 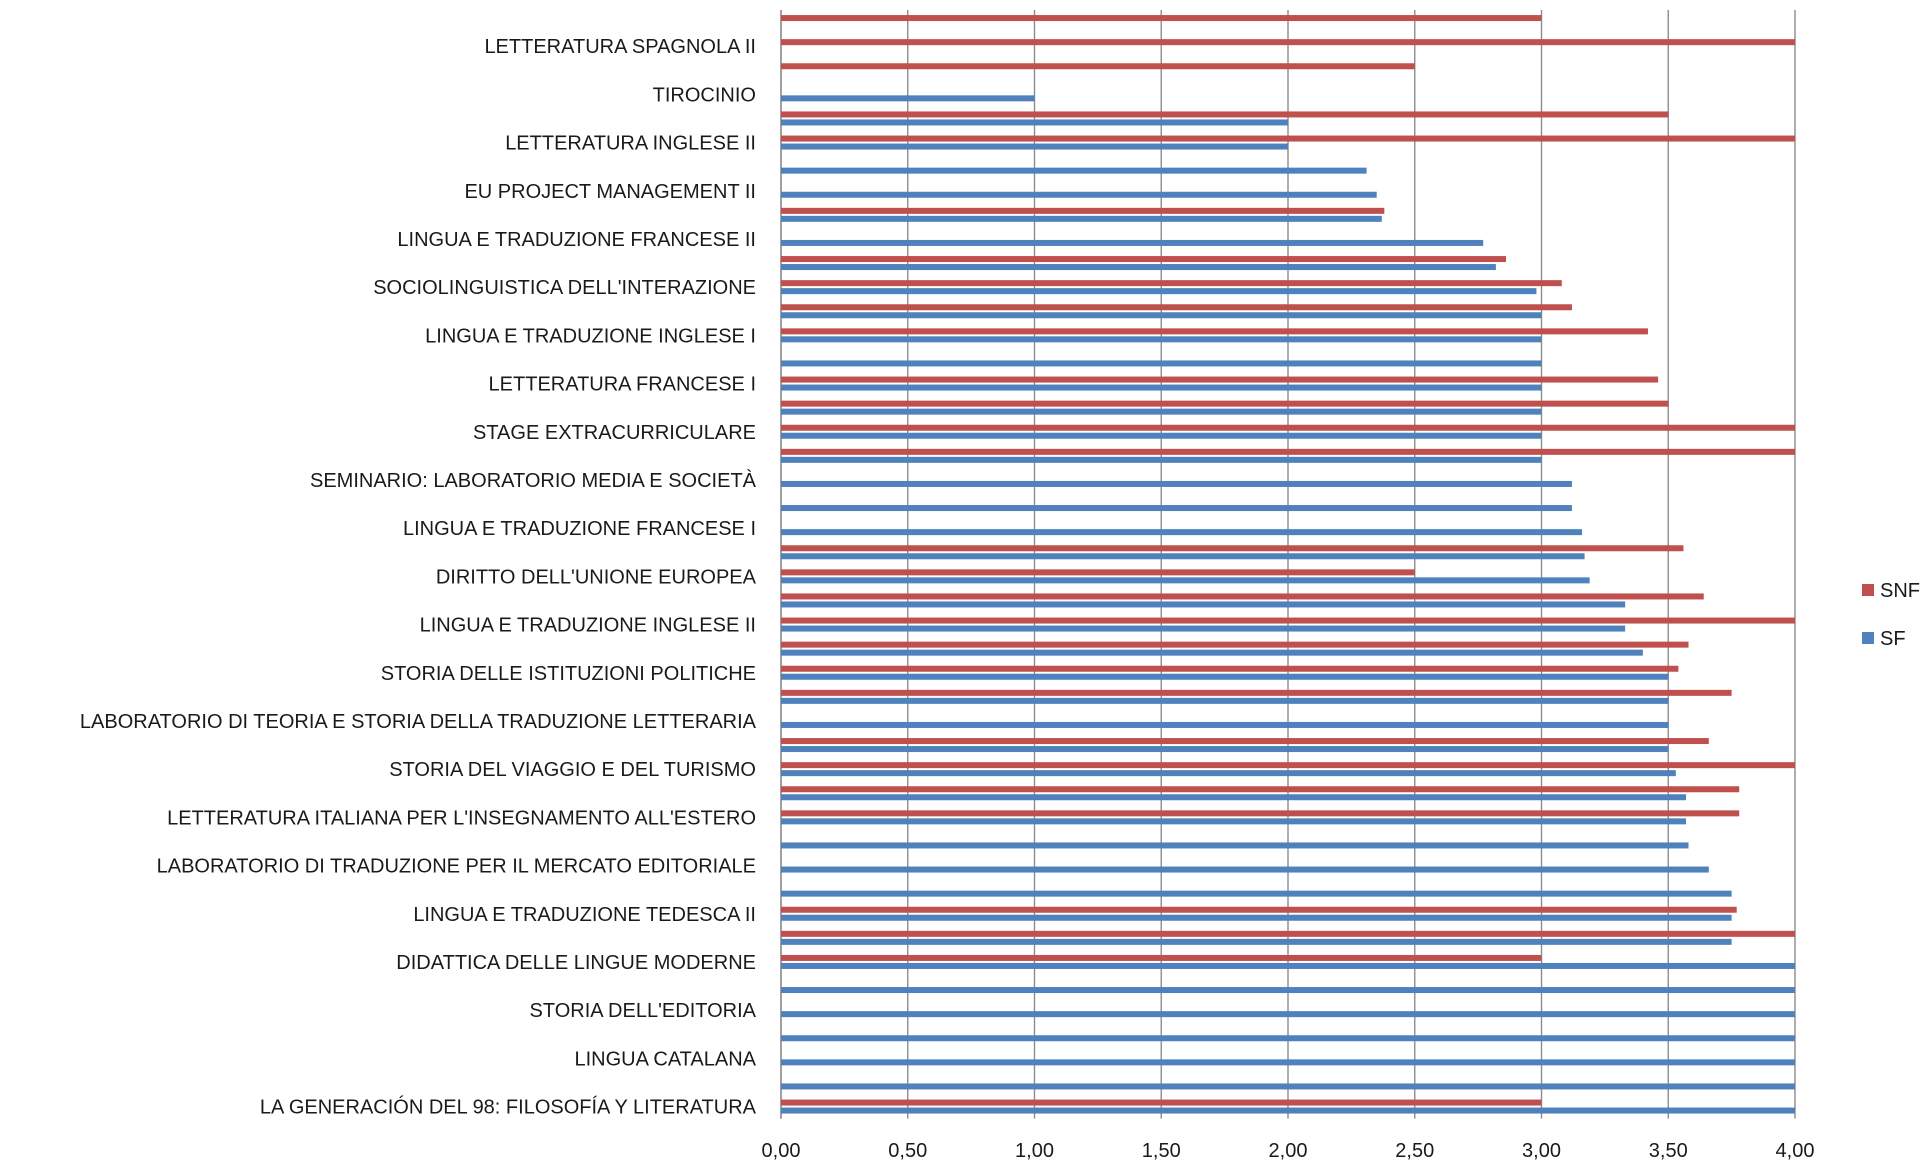 What do you see at coordinates (596, 577) in the screenshot?
I see `category-label: DIRITTO DELL'UNIONE EUROPEA` at bounding box center [596, 577].